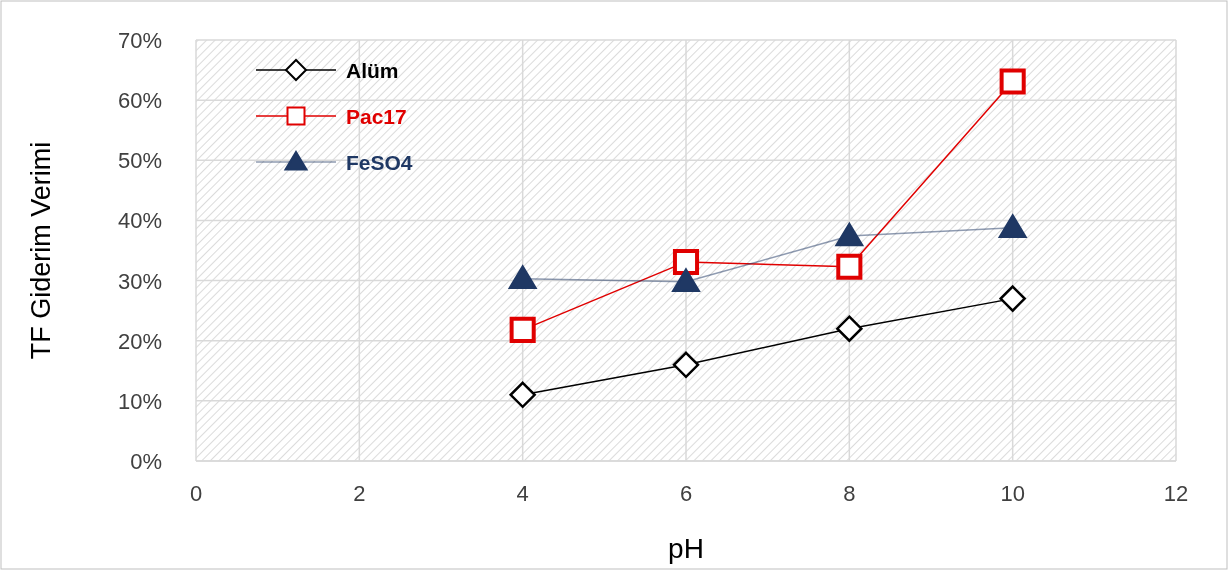  What do you see at coordinates (686, 493) in the screenshot?
I see `x-tick-label: 6` at bounding box center [686, 493].